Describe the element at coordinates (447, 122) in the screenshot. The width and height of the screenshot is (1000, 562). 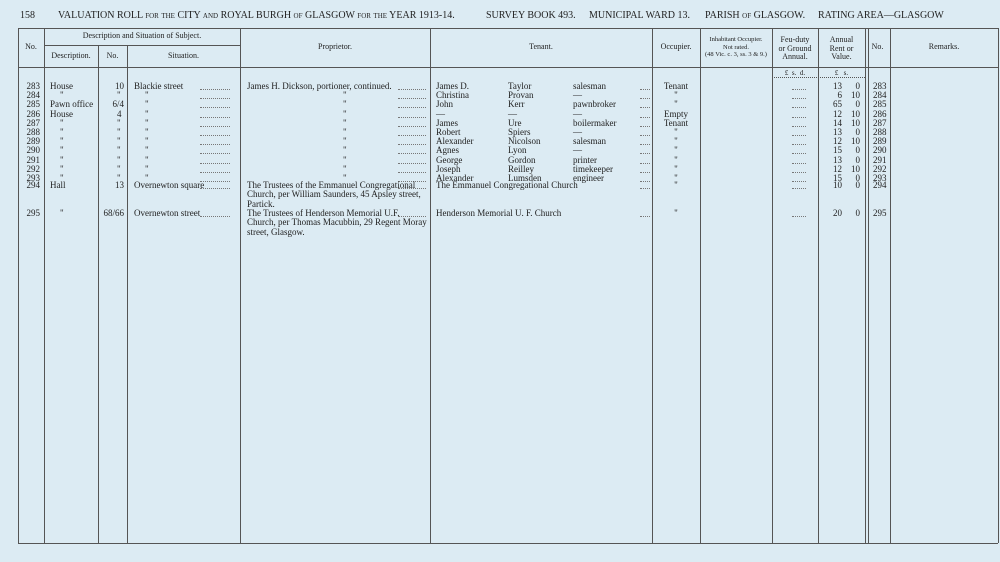
I see `cell: James` at that location.